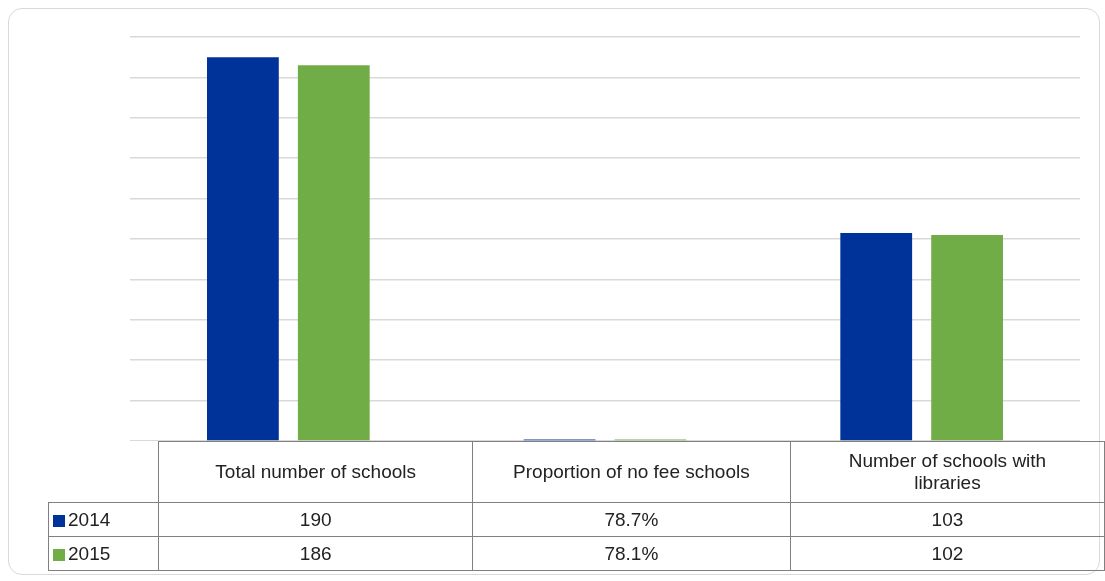 This screenshot has width=1105, height=581. Describe the element at coordinates (315, 472) in the screenshot. I see `x-tick-label: Total number of schools` at that location.